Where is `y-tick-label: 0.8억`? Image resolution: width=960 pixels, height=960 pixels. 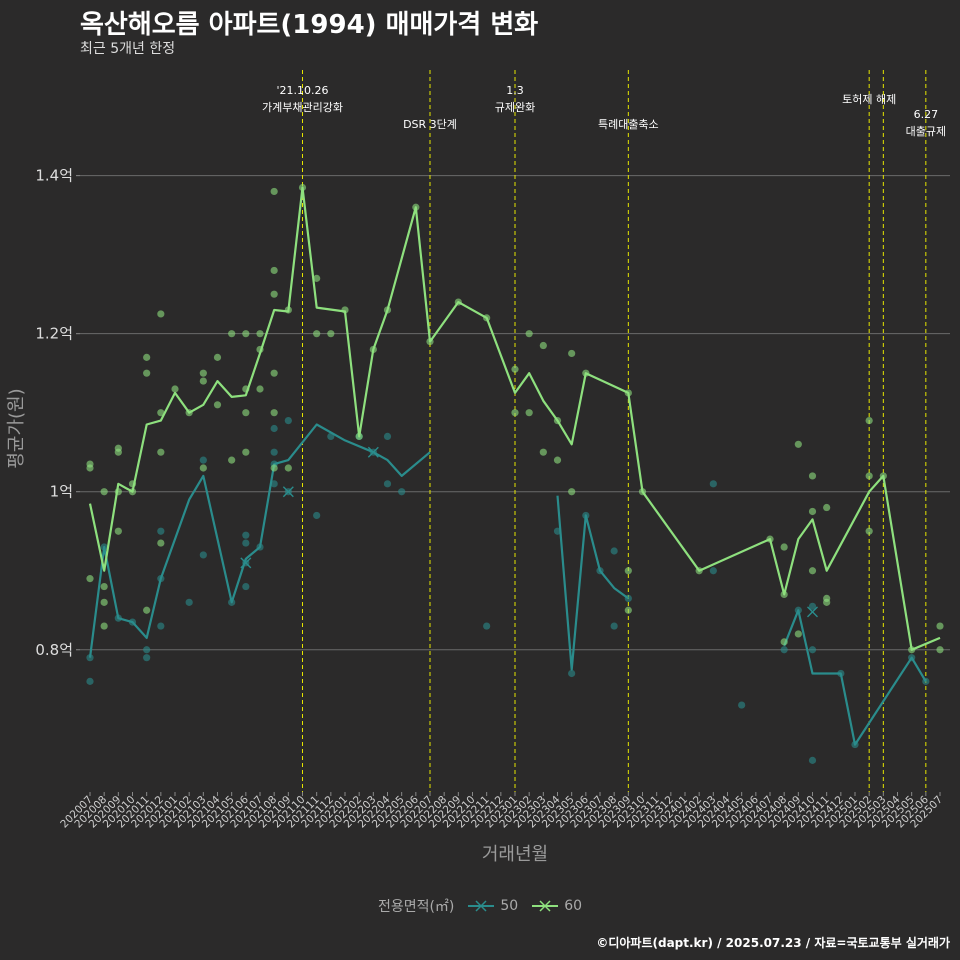 y-tick-label: 0.8억 is located at coordinates (54, 650).